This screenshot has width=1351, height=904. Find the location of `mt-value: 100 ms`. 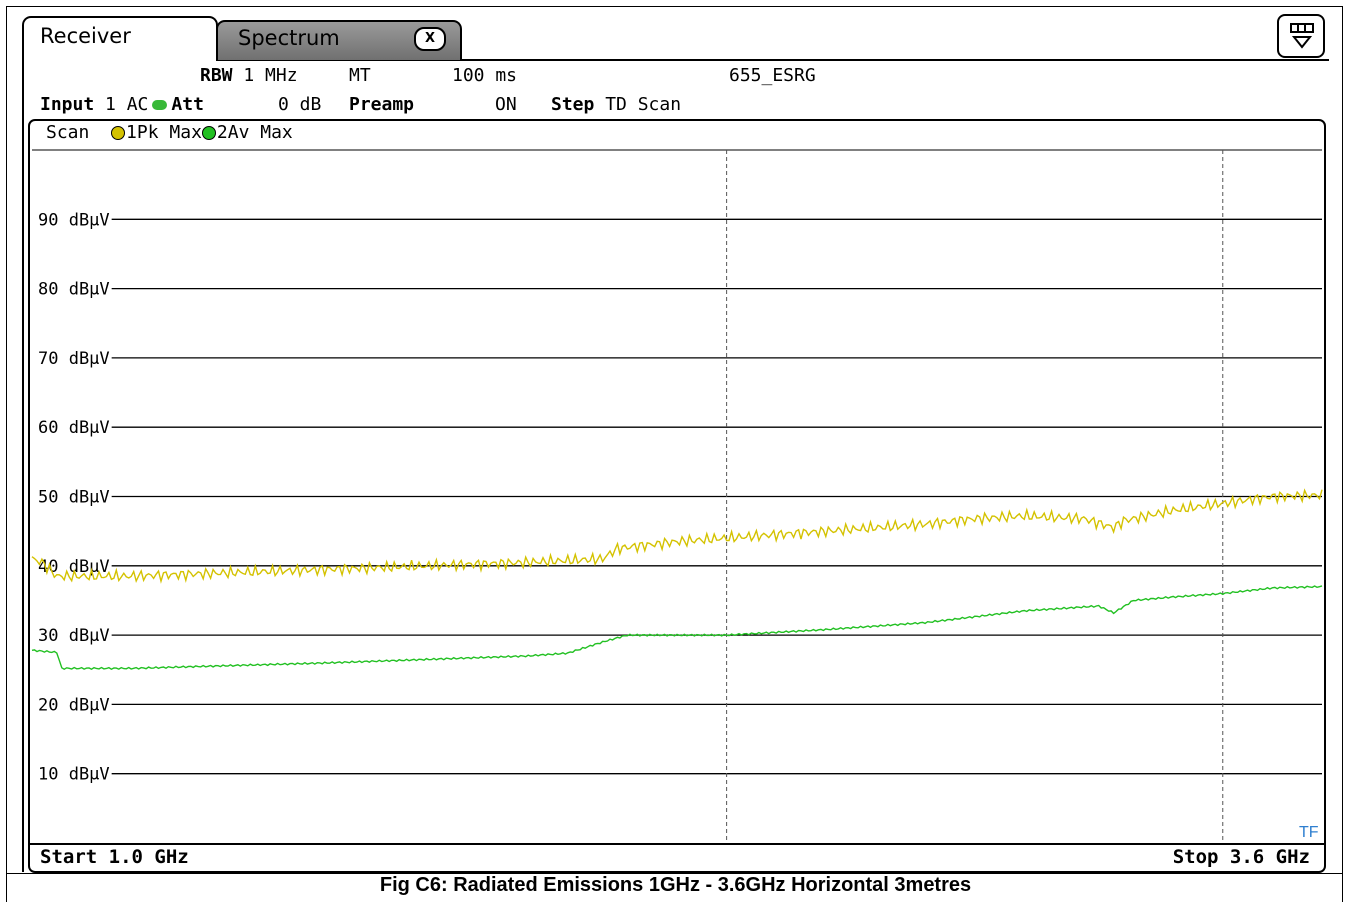

mt-value: 100 ms is located at coordinates (485, 75).